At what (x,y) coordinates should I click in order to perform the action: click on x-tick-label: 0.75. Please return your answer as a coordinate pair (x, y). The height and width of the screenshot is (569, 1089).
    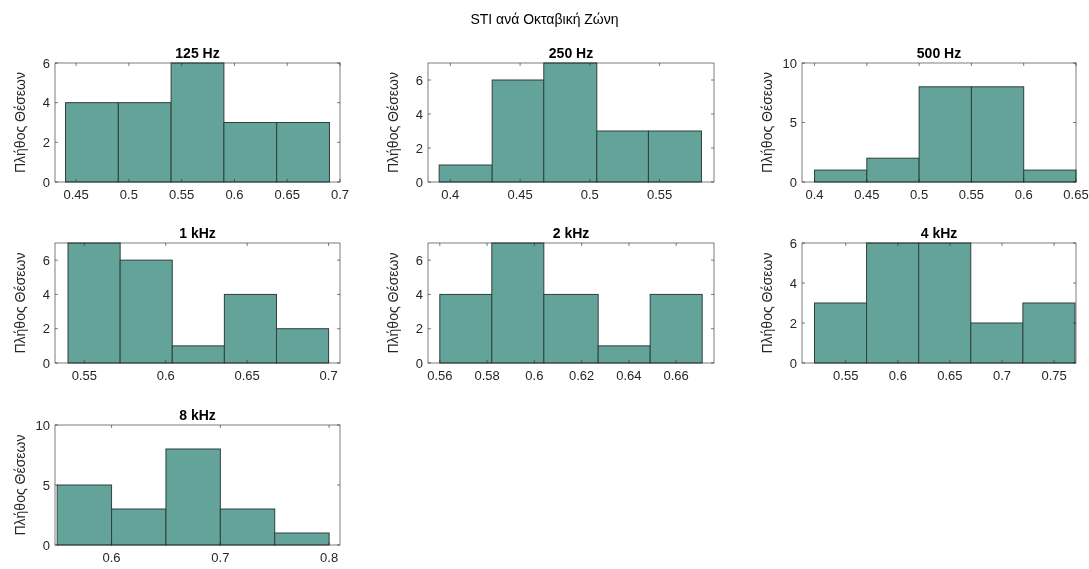
    Looking at the image, I should click on (1054, 375).